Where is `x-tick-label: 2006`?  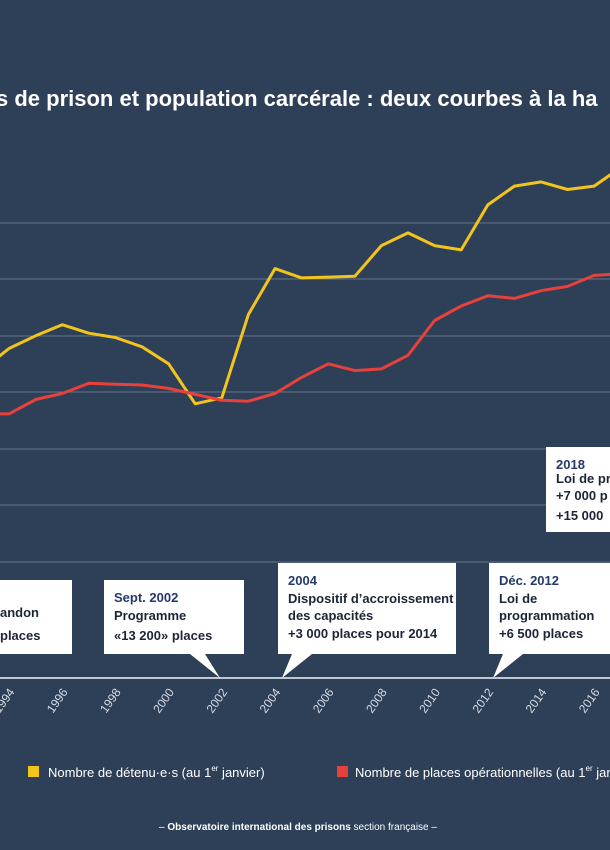
x-tick-label: 2006 is located at coordinates (323, 700).